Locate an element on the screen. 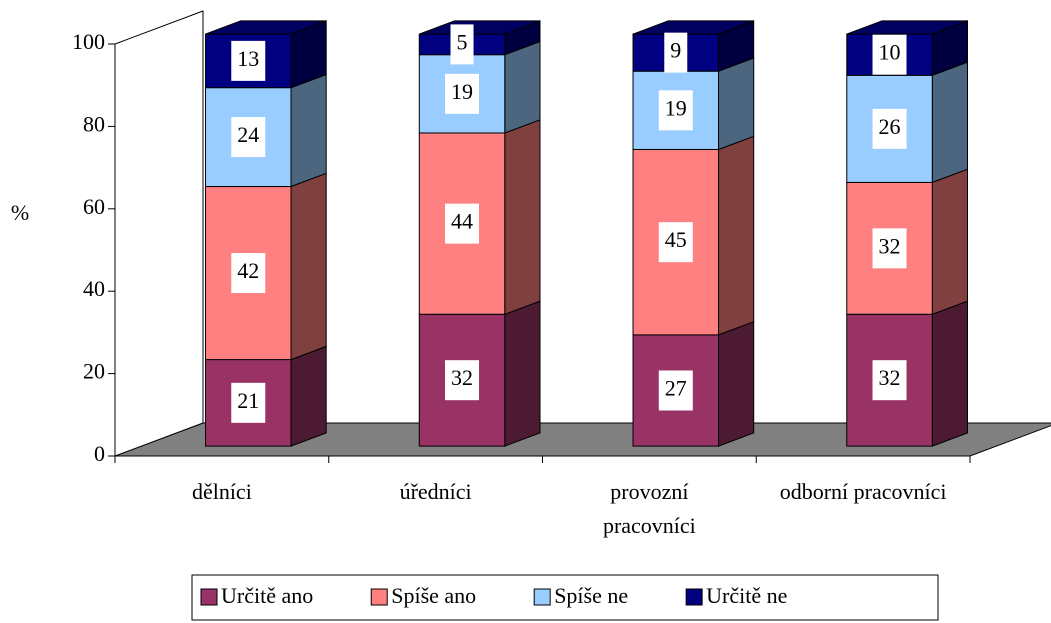  x-tick-label: dělníci is located at coordinates (222, 491).